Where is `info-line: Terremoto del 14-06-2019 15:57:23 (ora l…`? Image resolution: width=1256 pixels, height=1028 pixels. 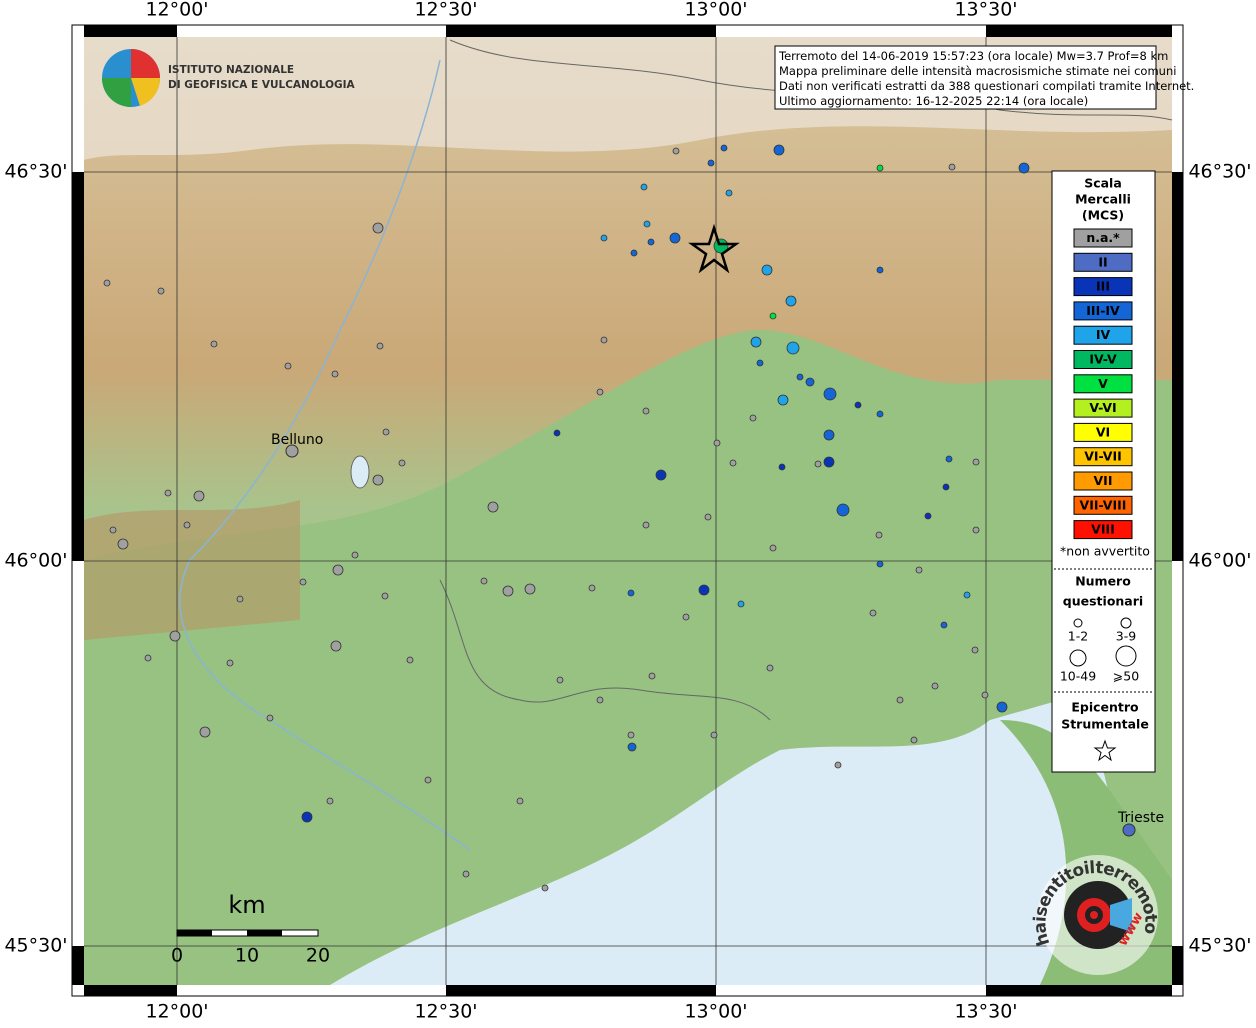
info-line: Terremoto del 14-06-2019 15:57:23 (ora l… is located at coordinates (973, 56).